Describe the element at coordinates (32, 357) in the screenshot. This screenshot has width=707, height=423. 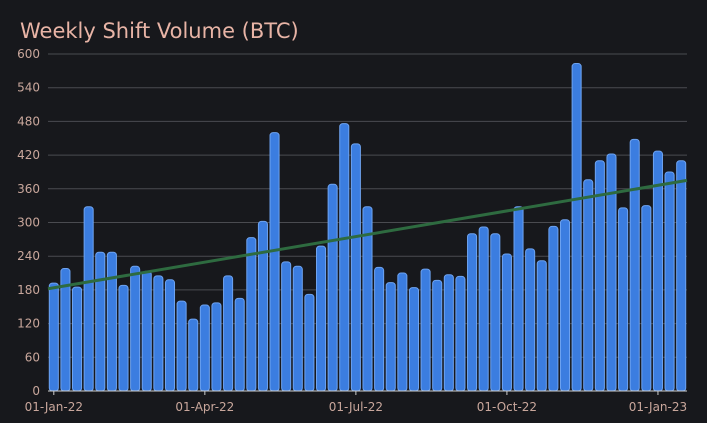
I see `y-tick-label: 60` at that location.